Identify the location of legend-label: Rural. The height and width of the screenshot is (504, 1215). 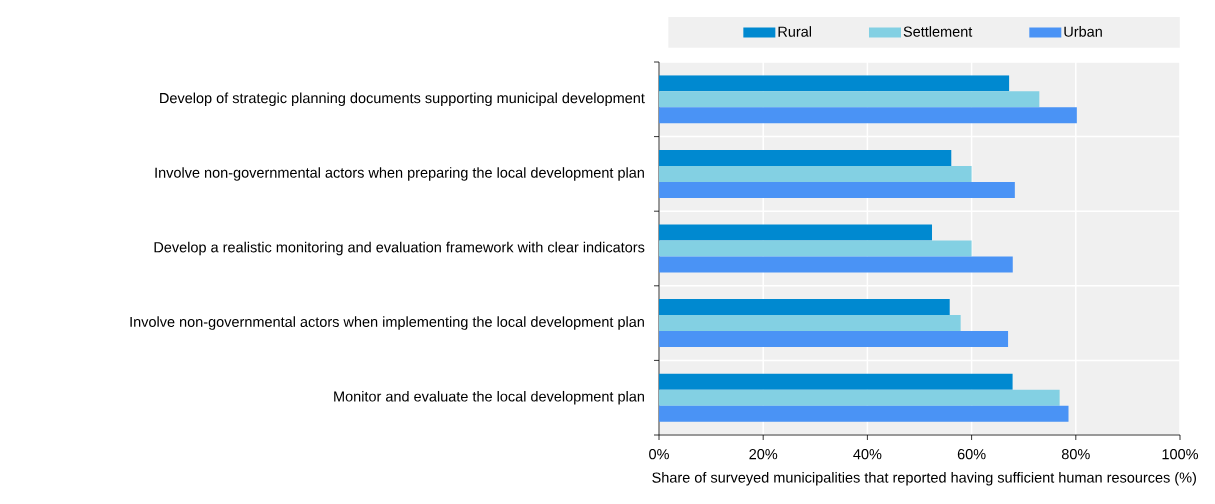
(795, 31).